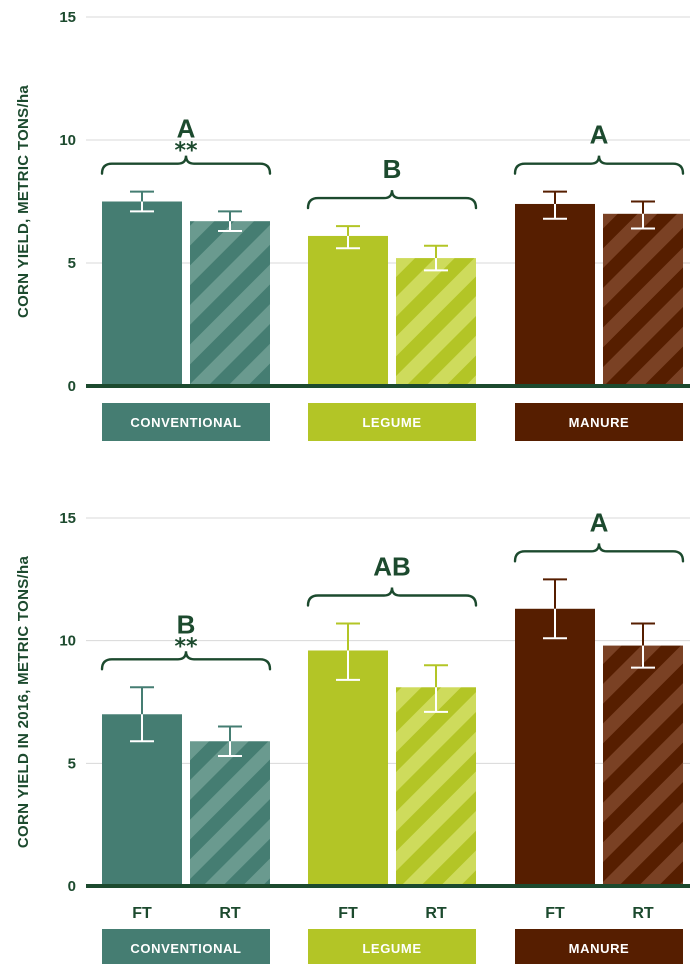 Image resolution: width=699 pixels, height=964 pixels. I want to click on group-legume: FTRTLEGUMEB, so click(392, 297).